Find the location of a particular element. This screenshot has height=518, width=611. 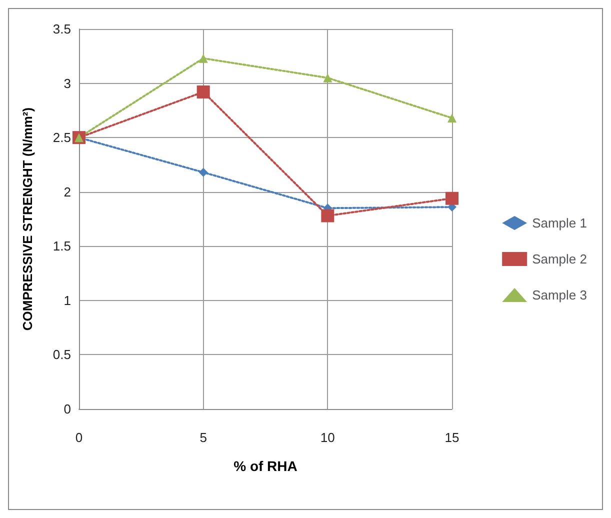

legend-label: Sample 1 is located at coordinates (559, 223).